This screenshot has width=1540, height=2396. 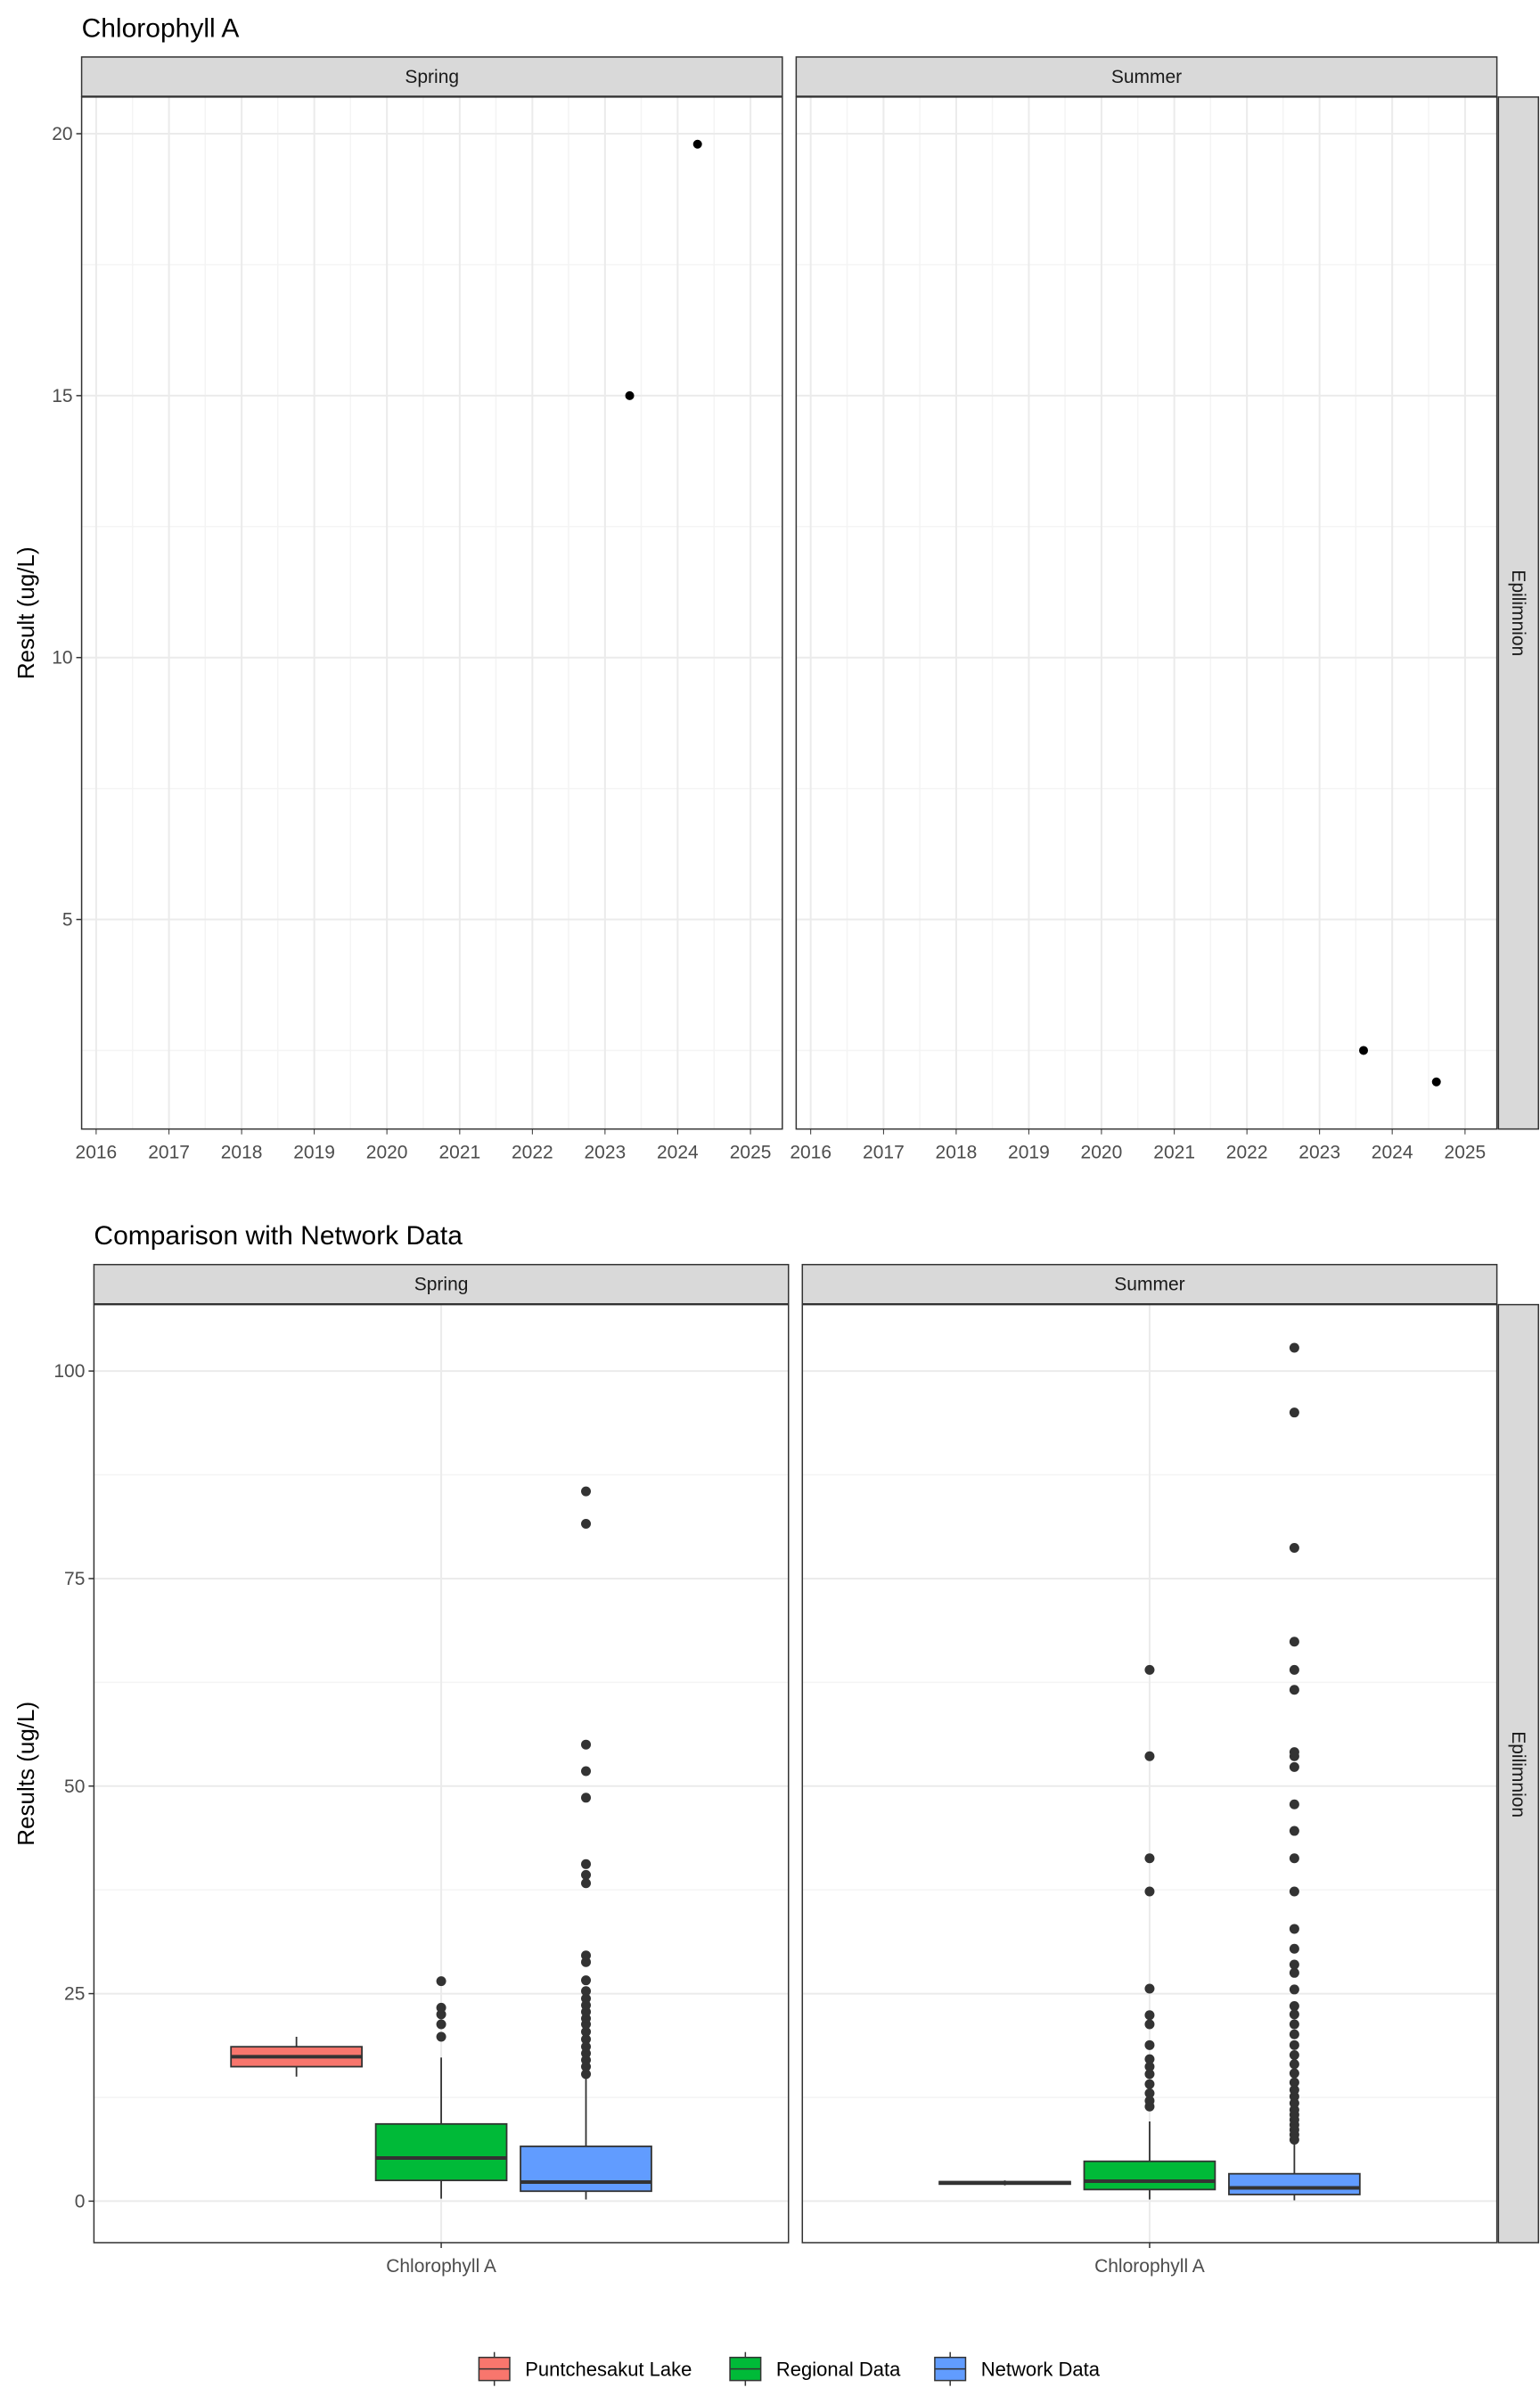 I want to click on facet-strip-label: Summer, so click(x=1146, y=77).